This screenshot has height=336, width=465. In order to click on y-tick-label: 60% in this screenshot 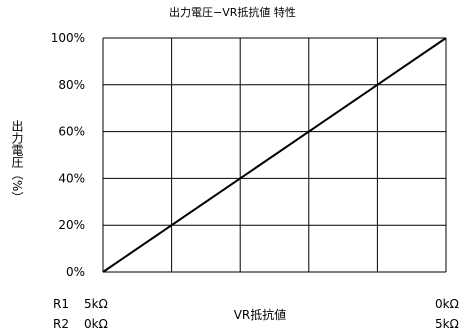, I will do `click(71, 132)`.